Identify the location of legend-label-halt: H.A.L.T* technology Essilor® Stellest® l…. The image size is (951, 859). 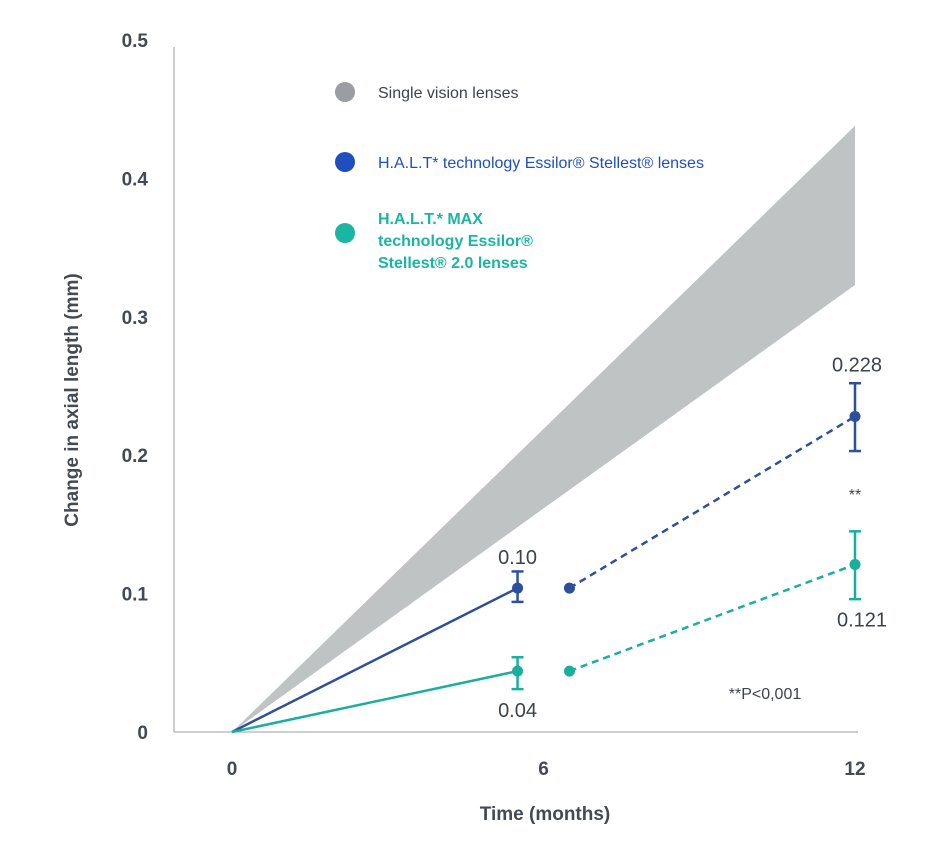
(541, 163).